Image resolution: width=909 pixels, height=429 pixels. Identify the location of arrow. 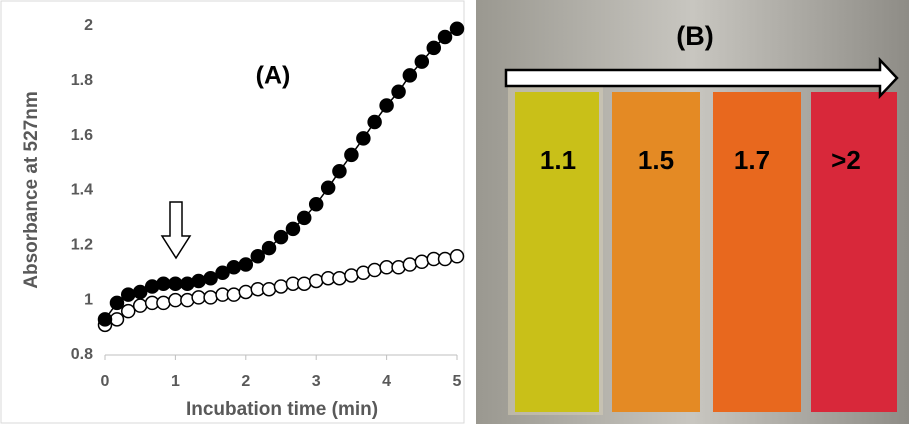
(701, 78).